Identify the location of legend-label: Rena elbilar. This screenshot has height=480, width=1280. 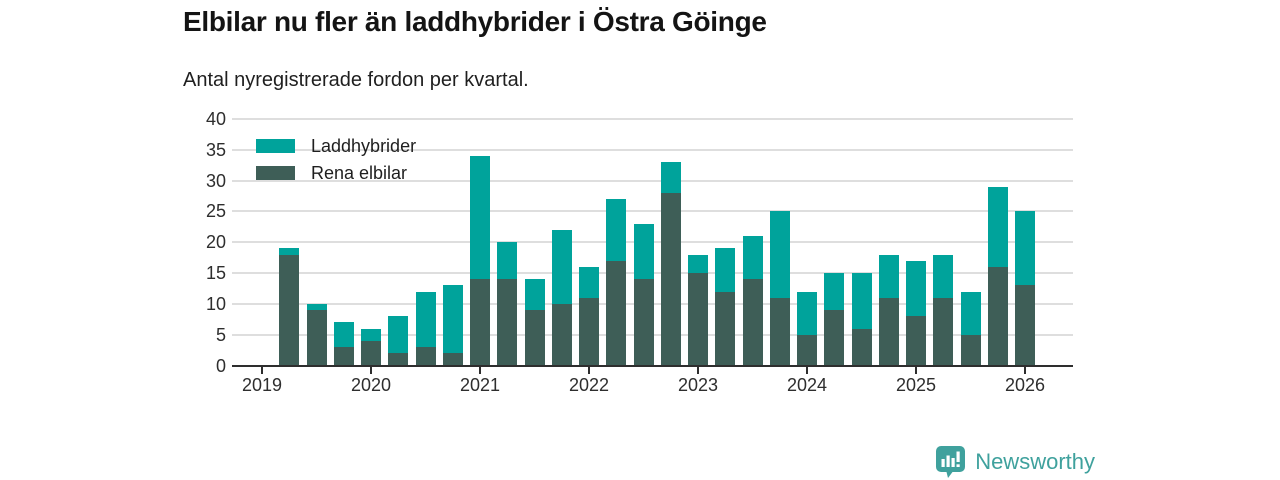
(359, 173).